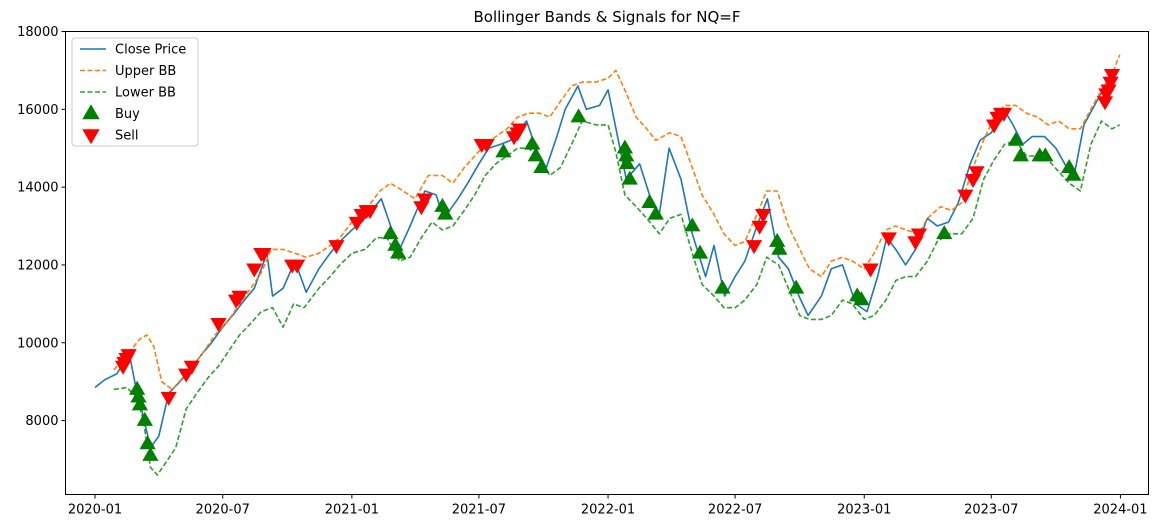 Image resolution: width=1159 pixels, height=526 pixels. I want to click on legend-label-buy: Buy, so click(127, 114).